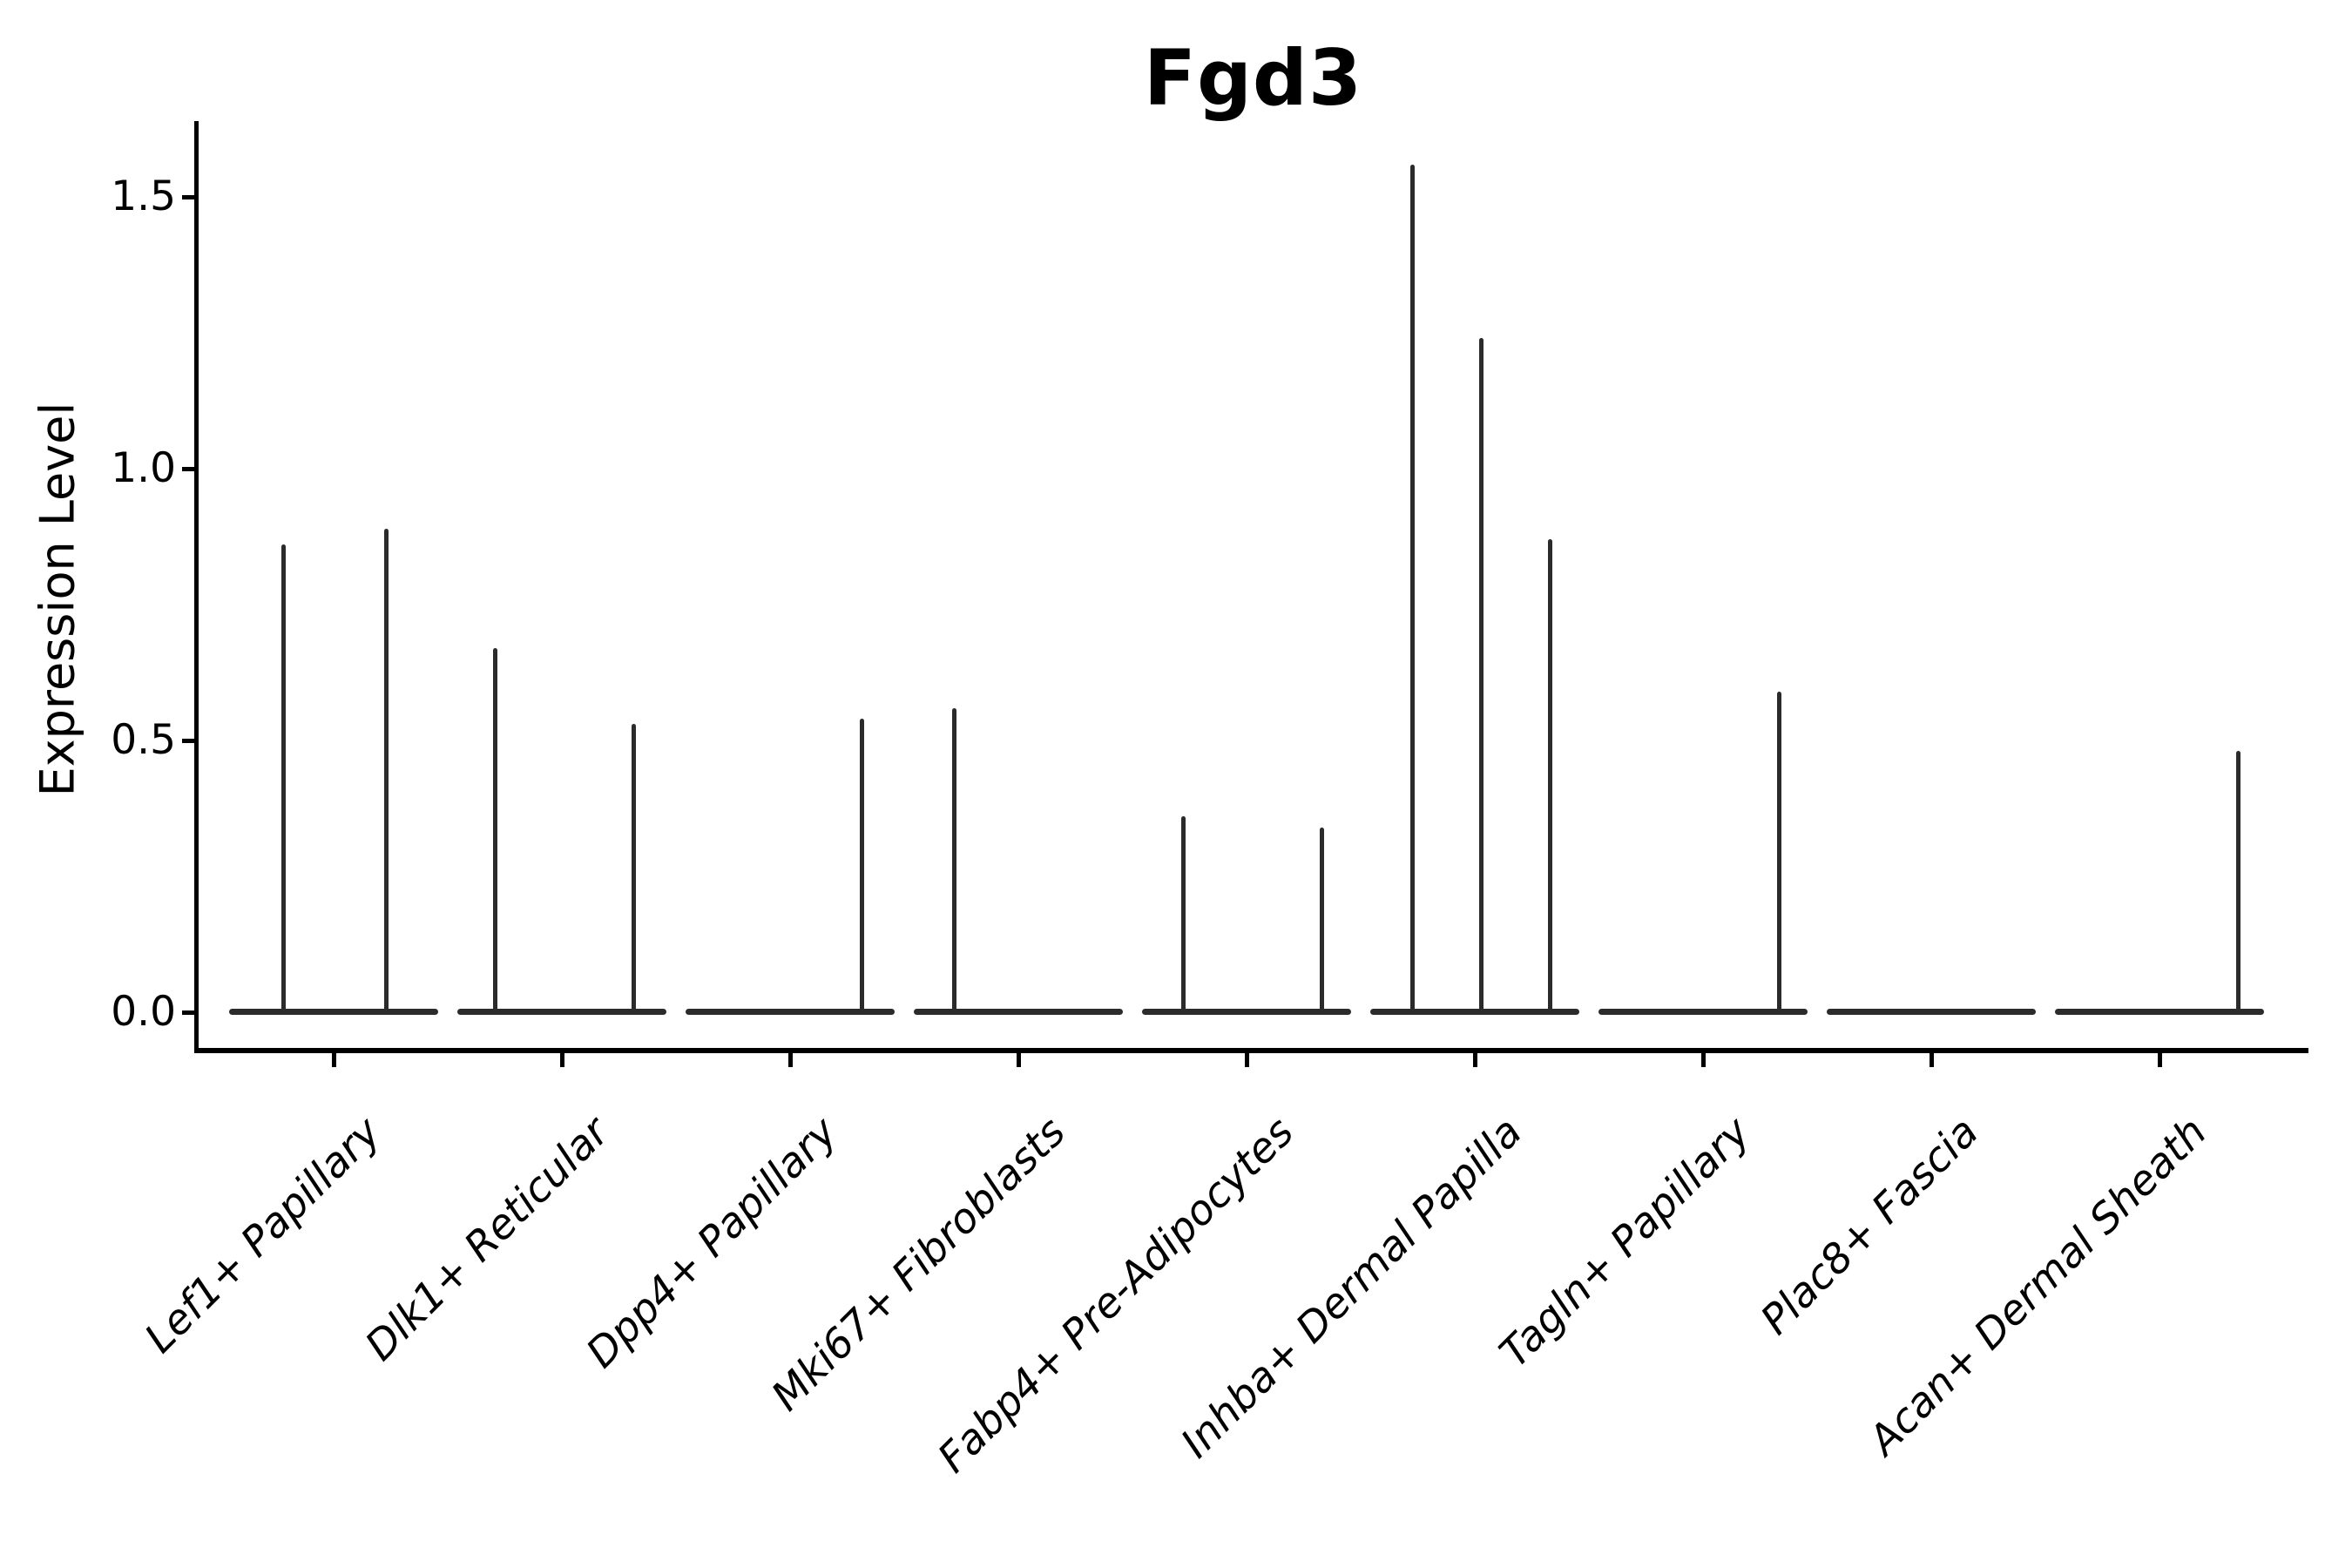  What do you see at coordinates (712, 1243) in the screenshot?
I see `x-tick-label: Dpp4+ Papillary` at bounding box center [712, 1243].